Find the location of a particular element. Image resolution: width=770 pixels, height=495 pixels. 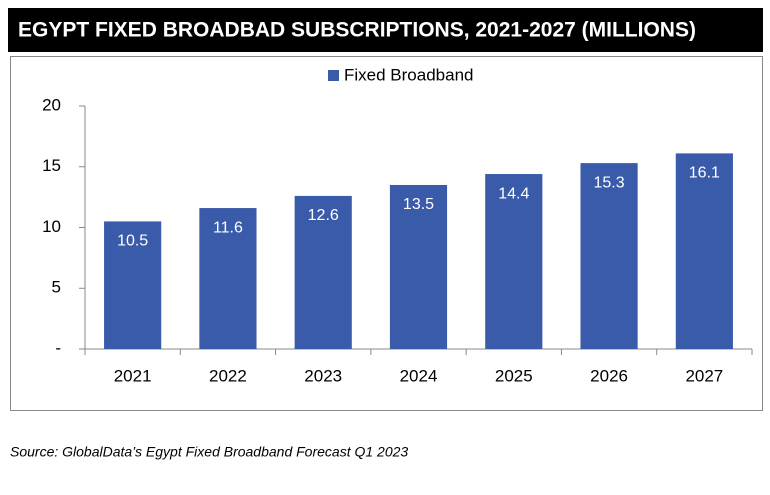

data-label: 15.3 is located at coordinates (609, 182).